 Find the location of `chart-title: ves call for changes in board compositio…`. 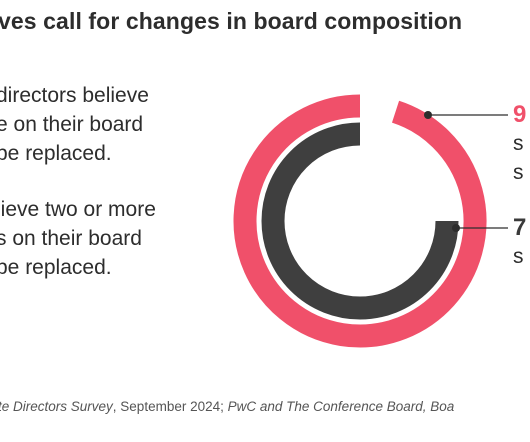

chart-title: ves call for changes in board compositio… is located at coordinates (231, 21).